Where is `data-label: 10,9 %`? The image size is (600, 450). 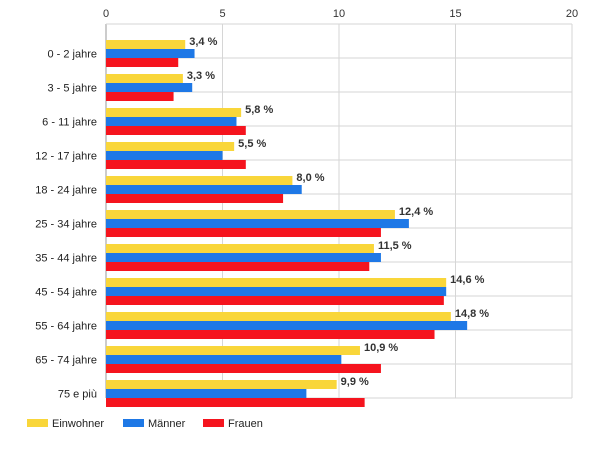 data-label: 10,9 % is located at coordinates (381, 348).